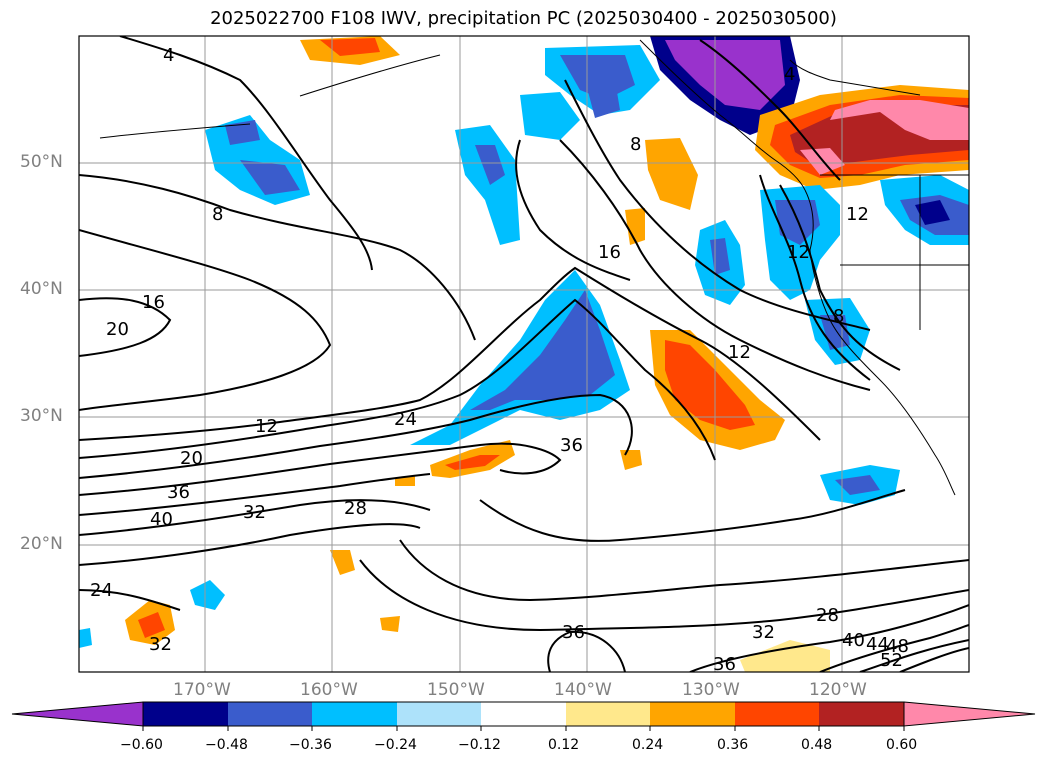 This screenshot has height=765, width=1047. I want to click on colorbar, so click(523, 716).